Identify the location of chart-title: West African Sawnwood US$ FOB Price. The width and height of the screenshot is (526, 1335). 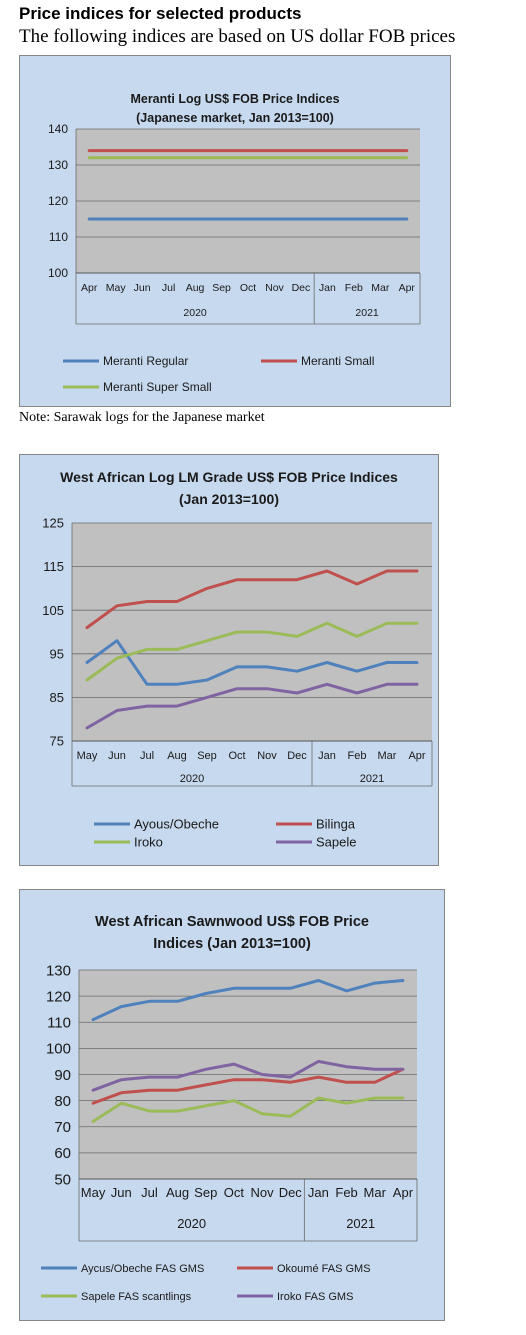
(232, 922).